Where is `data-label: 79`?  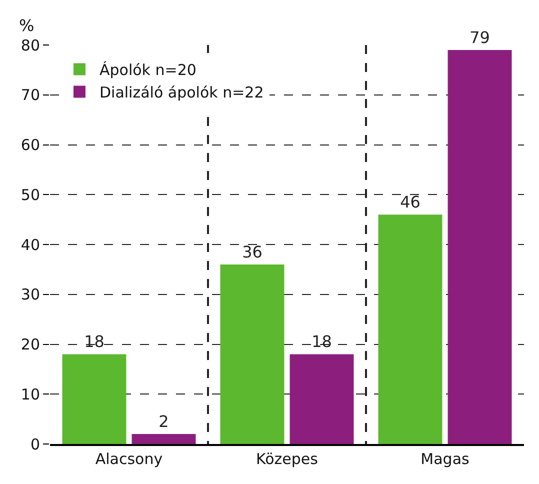
data-label: 79 is located at coordinates (480, 37).